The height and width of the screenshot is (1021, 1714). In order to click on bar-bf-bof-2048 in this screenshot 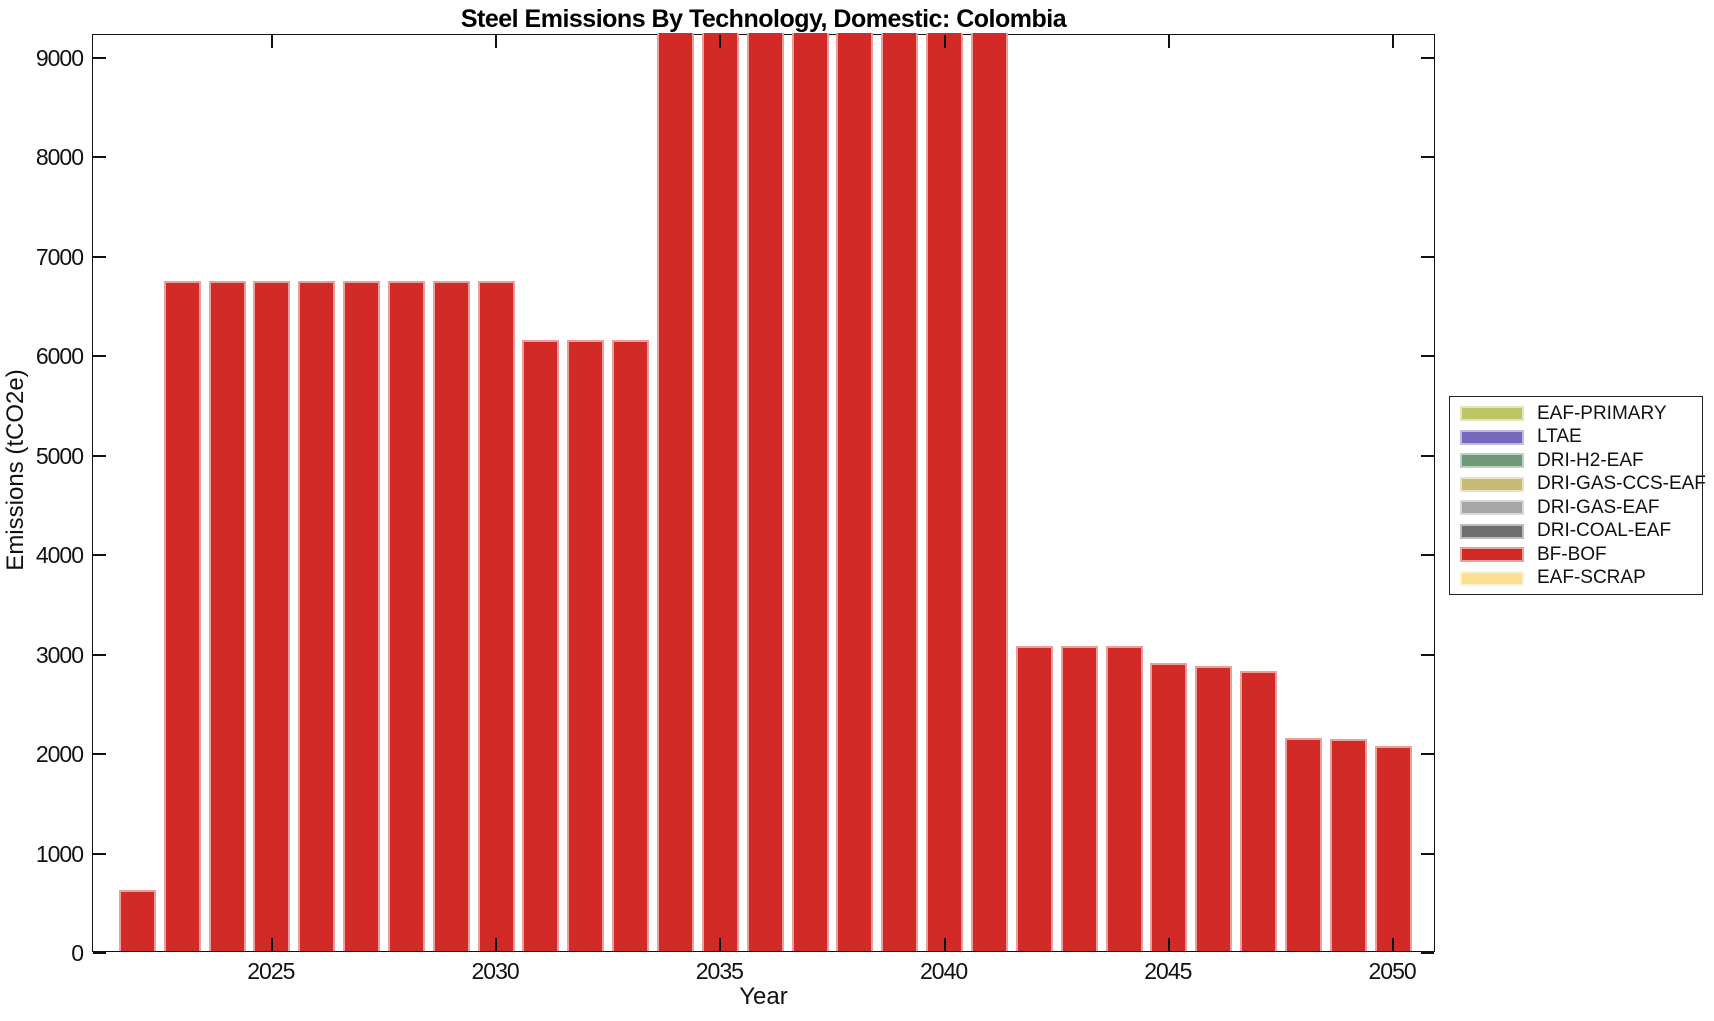, I will do `click(1303, 844)`.